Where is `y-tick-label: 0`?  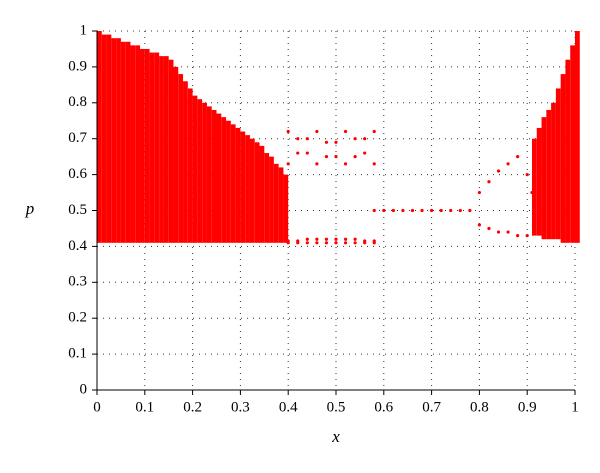
y-tick-label: 0 is located at coordinates (84, 389).